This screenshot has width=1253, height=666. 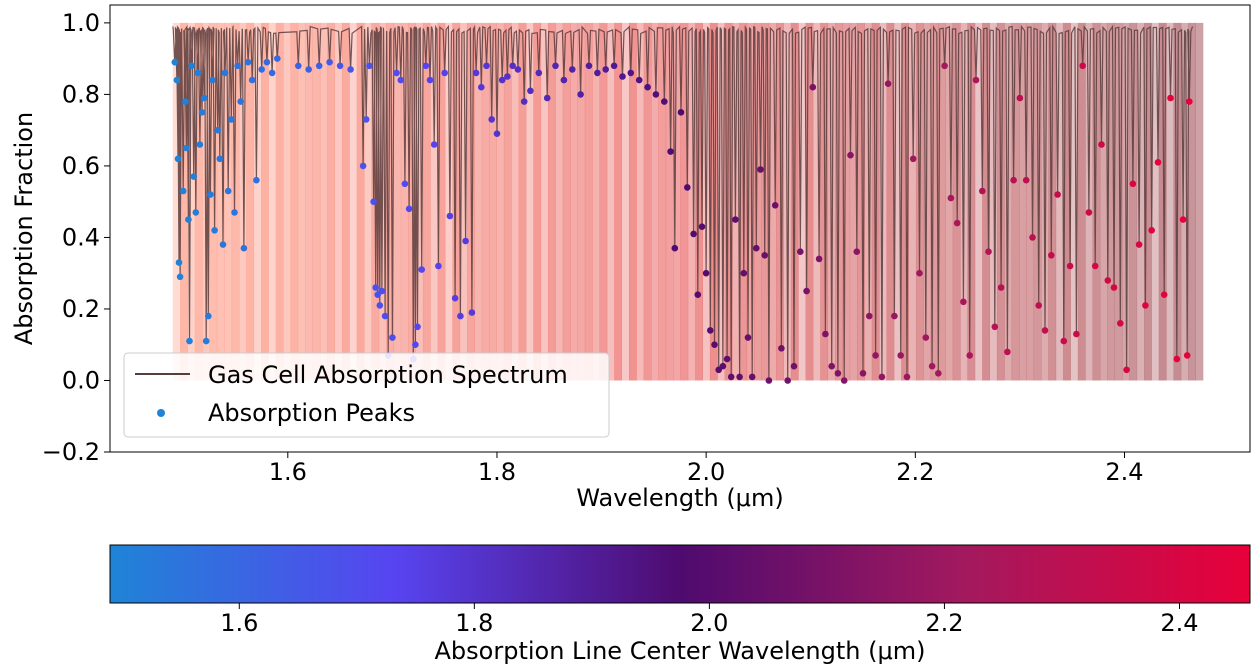 I want to click on colorbar-label: Absorption Line Center Wavelength (μm), so click(x=680, y=651).